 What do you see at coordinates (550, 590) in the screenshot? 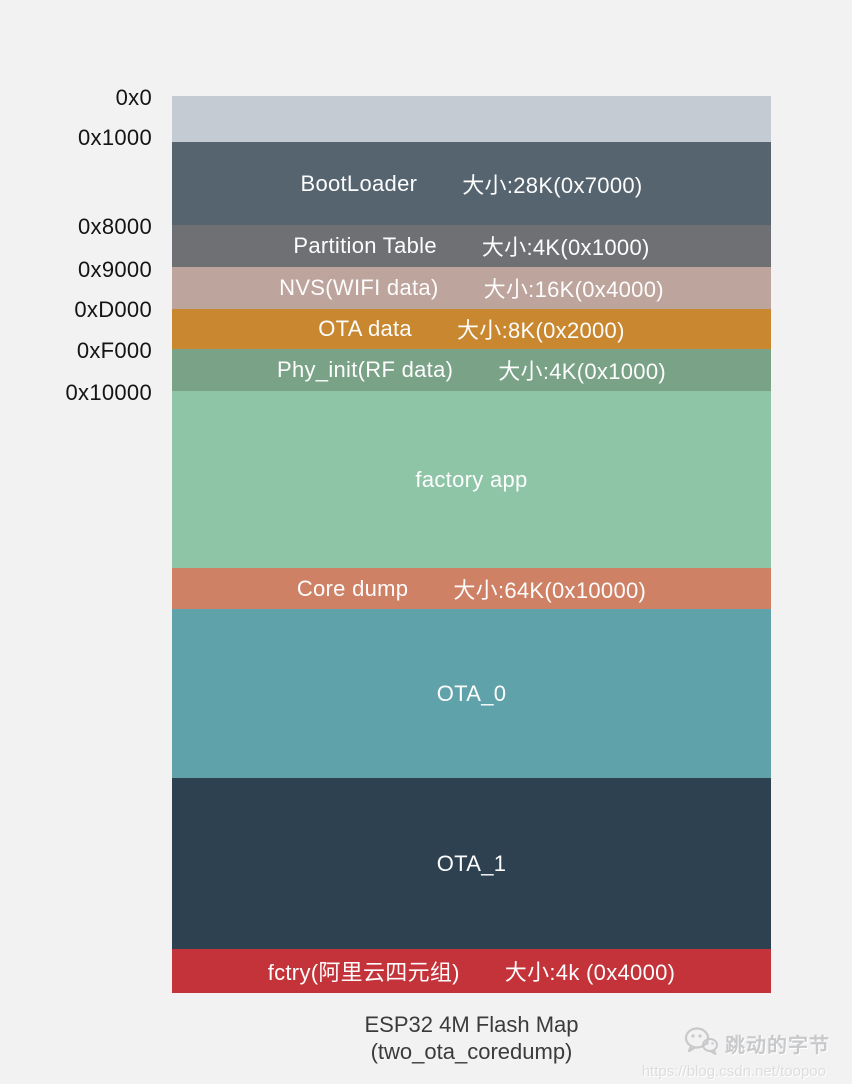
I see `band-size: 大小:64K(0x10000)` at bounding box center [550, 590].